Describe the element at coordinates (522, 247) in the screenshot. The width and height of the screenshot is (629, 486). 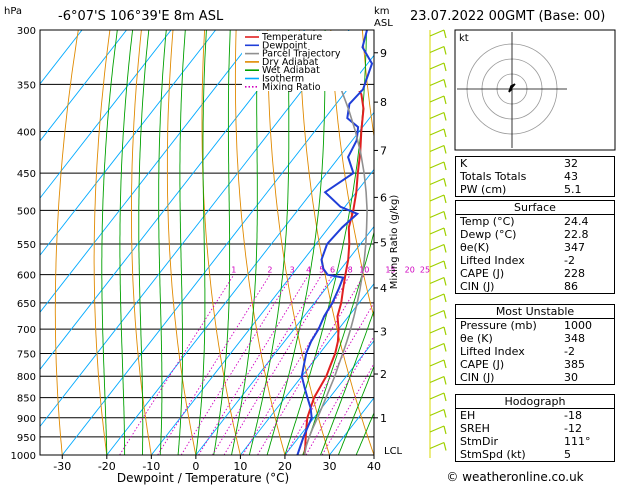
I see `surface-row: θe(K) 347` at that location.